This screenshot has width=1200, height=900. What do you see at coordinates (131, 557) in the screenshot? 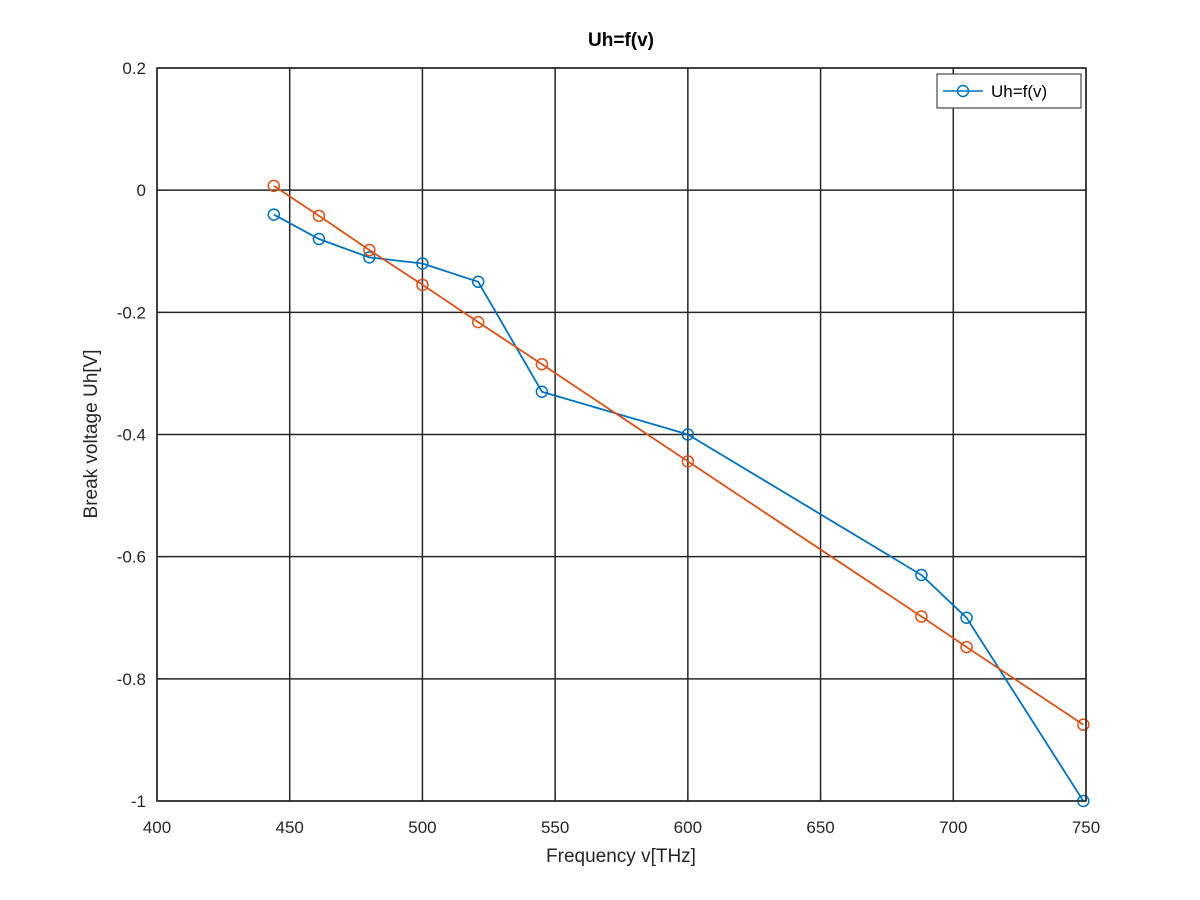
I see `y-tick-label: -0.6` at bounding box center [131, 557].